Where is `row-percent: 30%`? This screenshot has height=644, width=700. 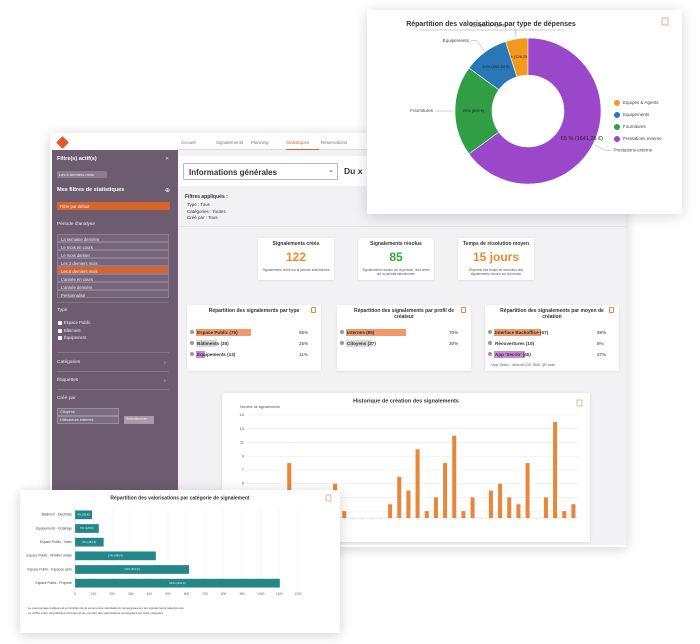 row-percent: 30% is located at coordinates (454, 343).